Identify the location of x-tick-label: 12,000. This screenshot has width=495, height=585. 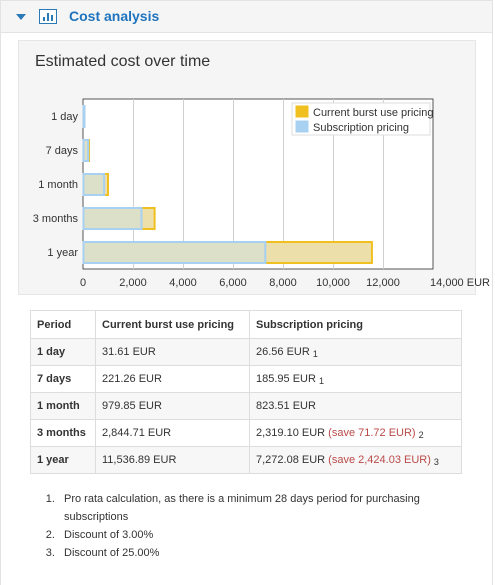
(383, 283).